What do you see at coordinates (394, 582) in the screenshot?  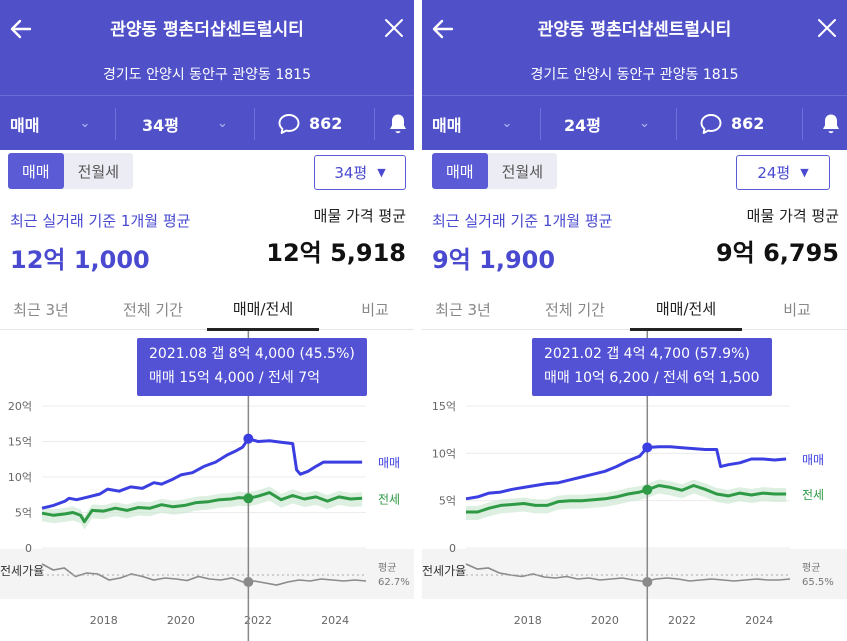 I see `ratio-avg-value: 62.7%` at bounding box center [394, 582].